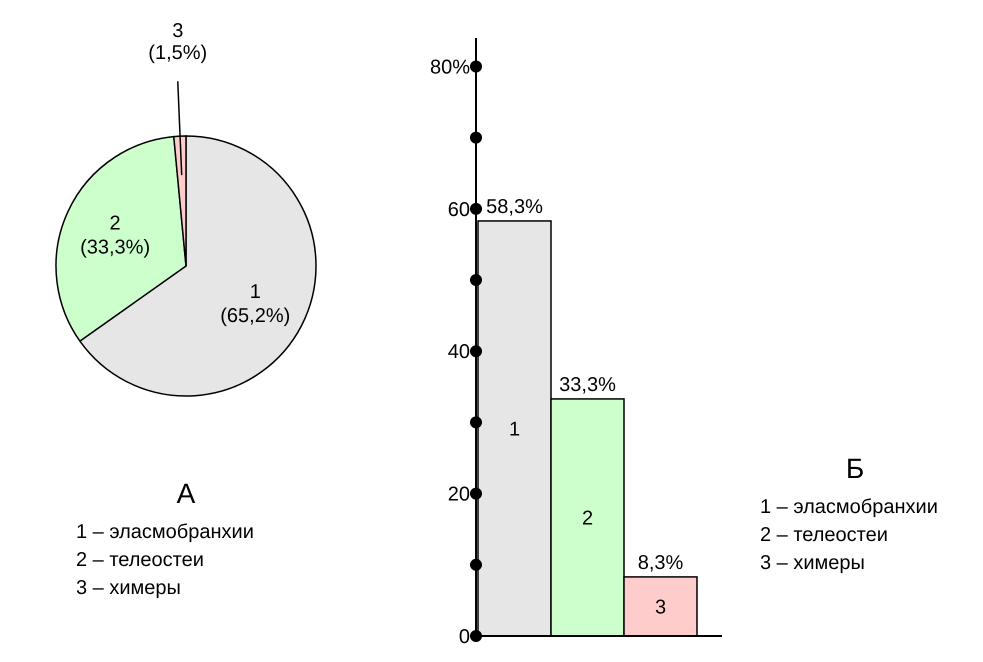 This screenshot has width=983, height=662. I want to click on y-tick-label: 40, so click(459, 352).